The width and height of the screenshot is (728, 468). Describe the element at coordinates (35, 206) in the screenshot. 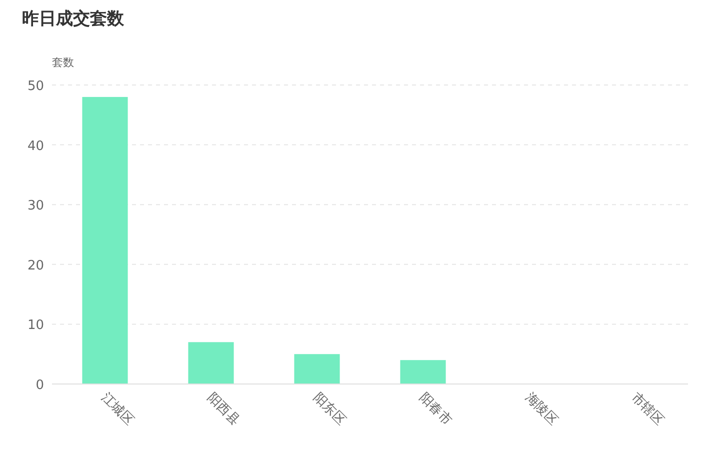

I see `y-tick-label: 30` at that location.